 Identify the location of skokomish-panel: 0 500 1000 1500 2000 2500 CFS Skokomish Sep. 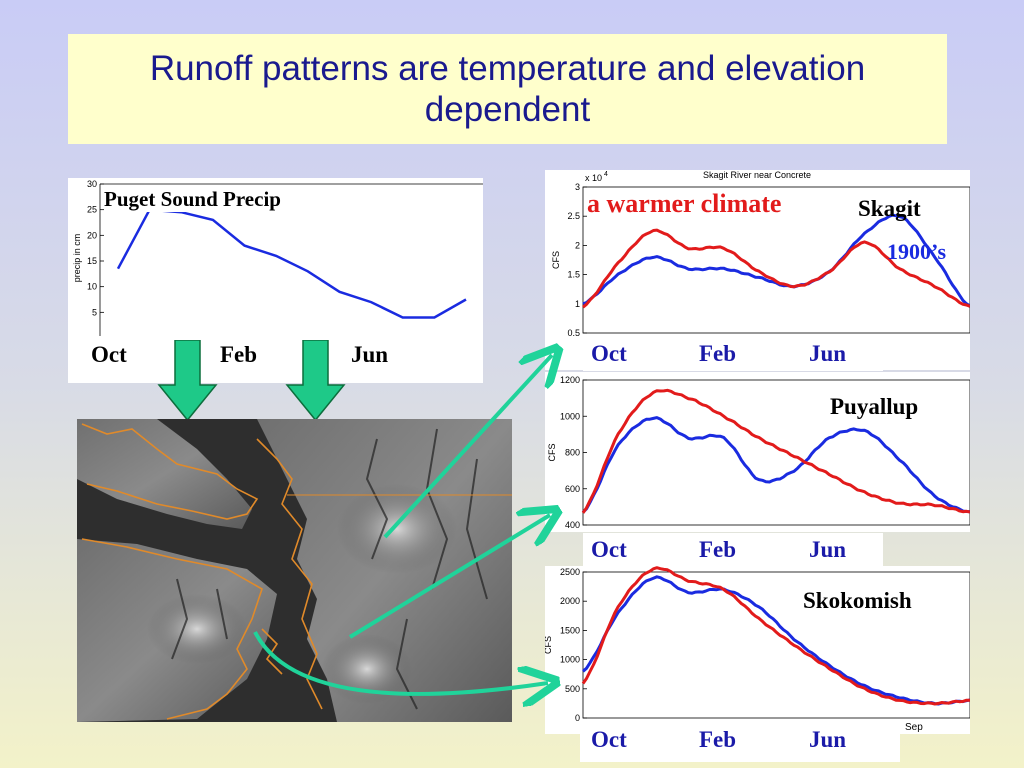
(757, 650).